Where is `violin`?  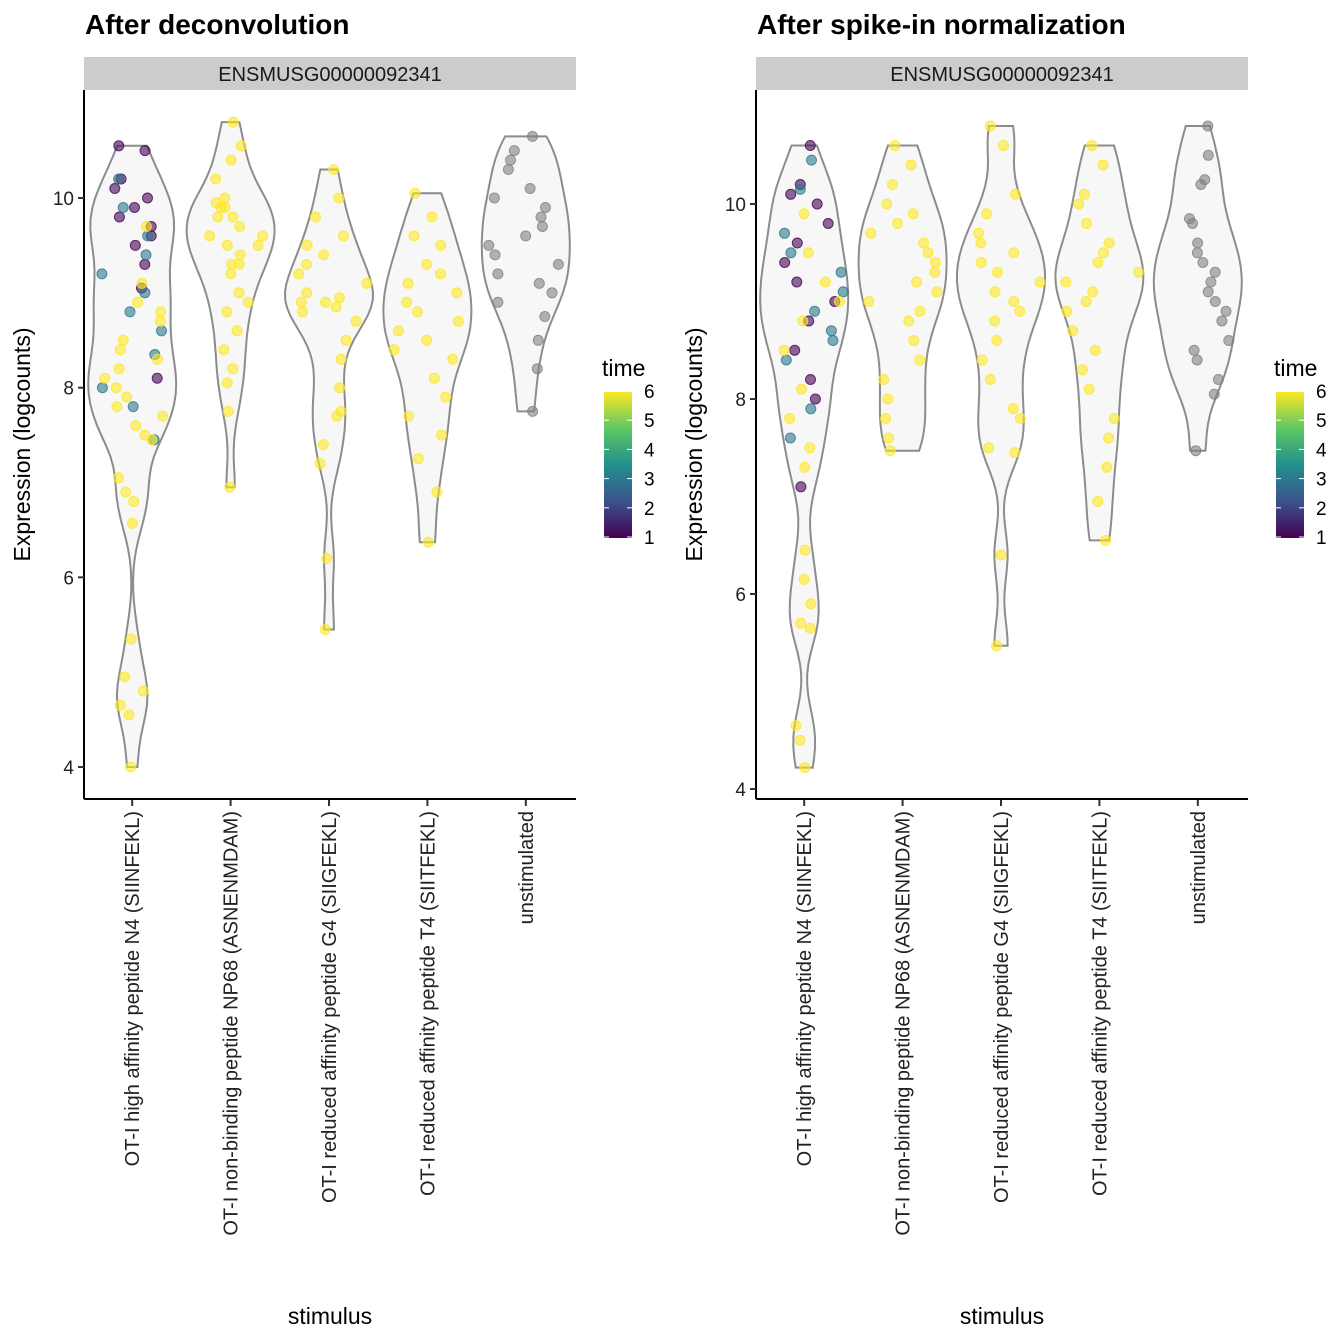 violin is located at coordinates (1099, 343).